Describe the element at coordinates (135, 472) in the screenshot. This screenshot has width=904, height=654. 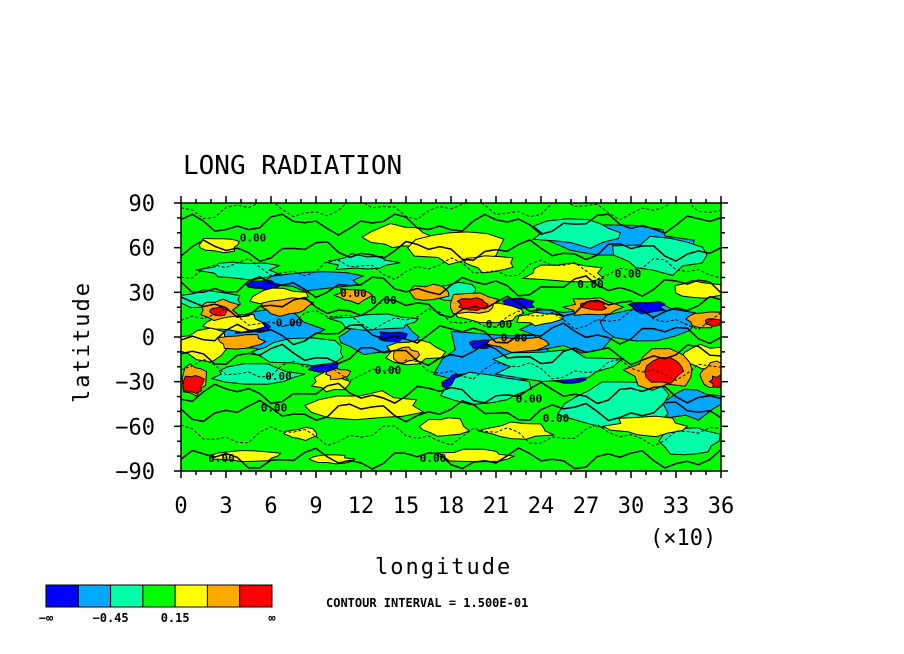
I see `y-tick-label: −90` at that location.